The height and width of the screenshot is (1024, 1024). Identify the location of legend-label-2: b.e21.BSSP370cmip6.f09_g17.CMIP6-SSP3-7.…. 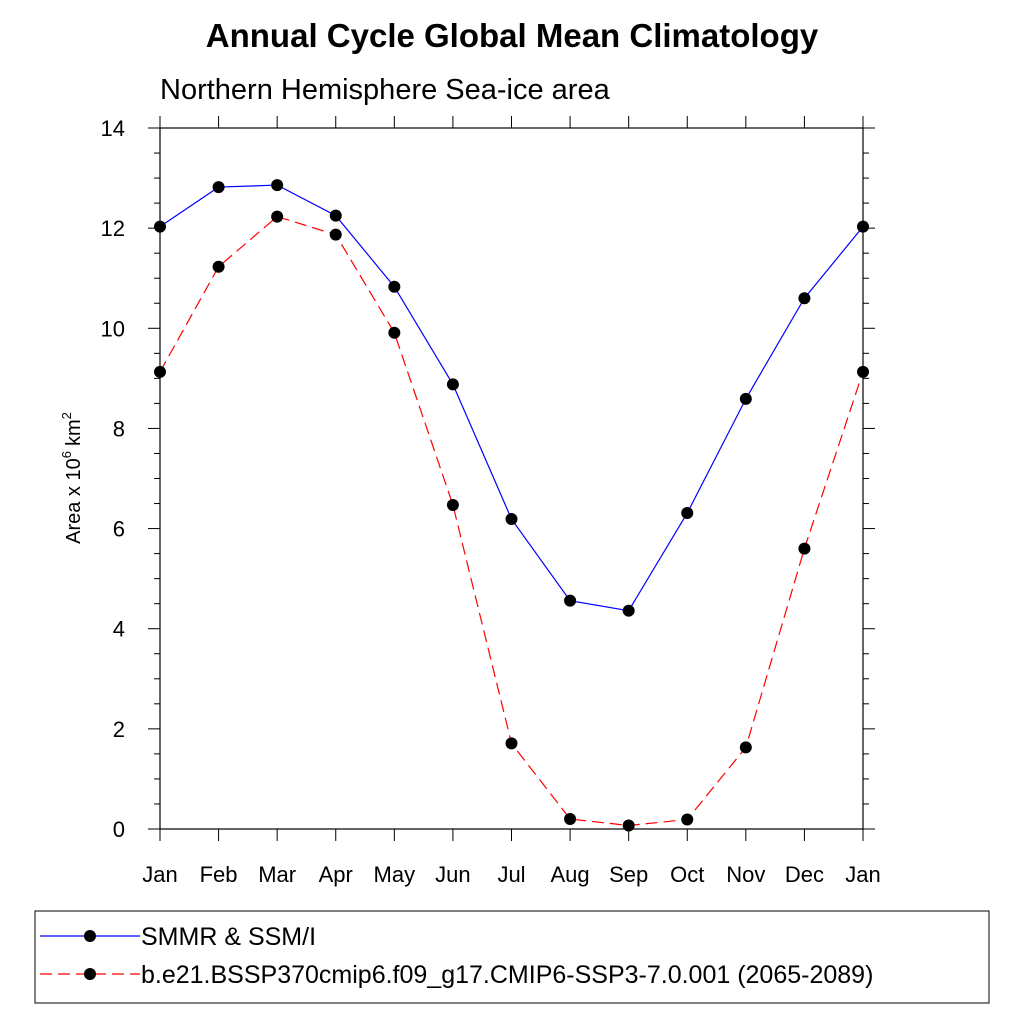
(507, 975).